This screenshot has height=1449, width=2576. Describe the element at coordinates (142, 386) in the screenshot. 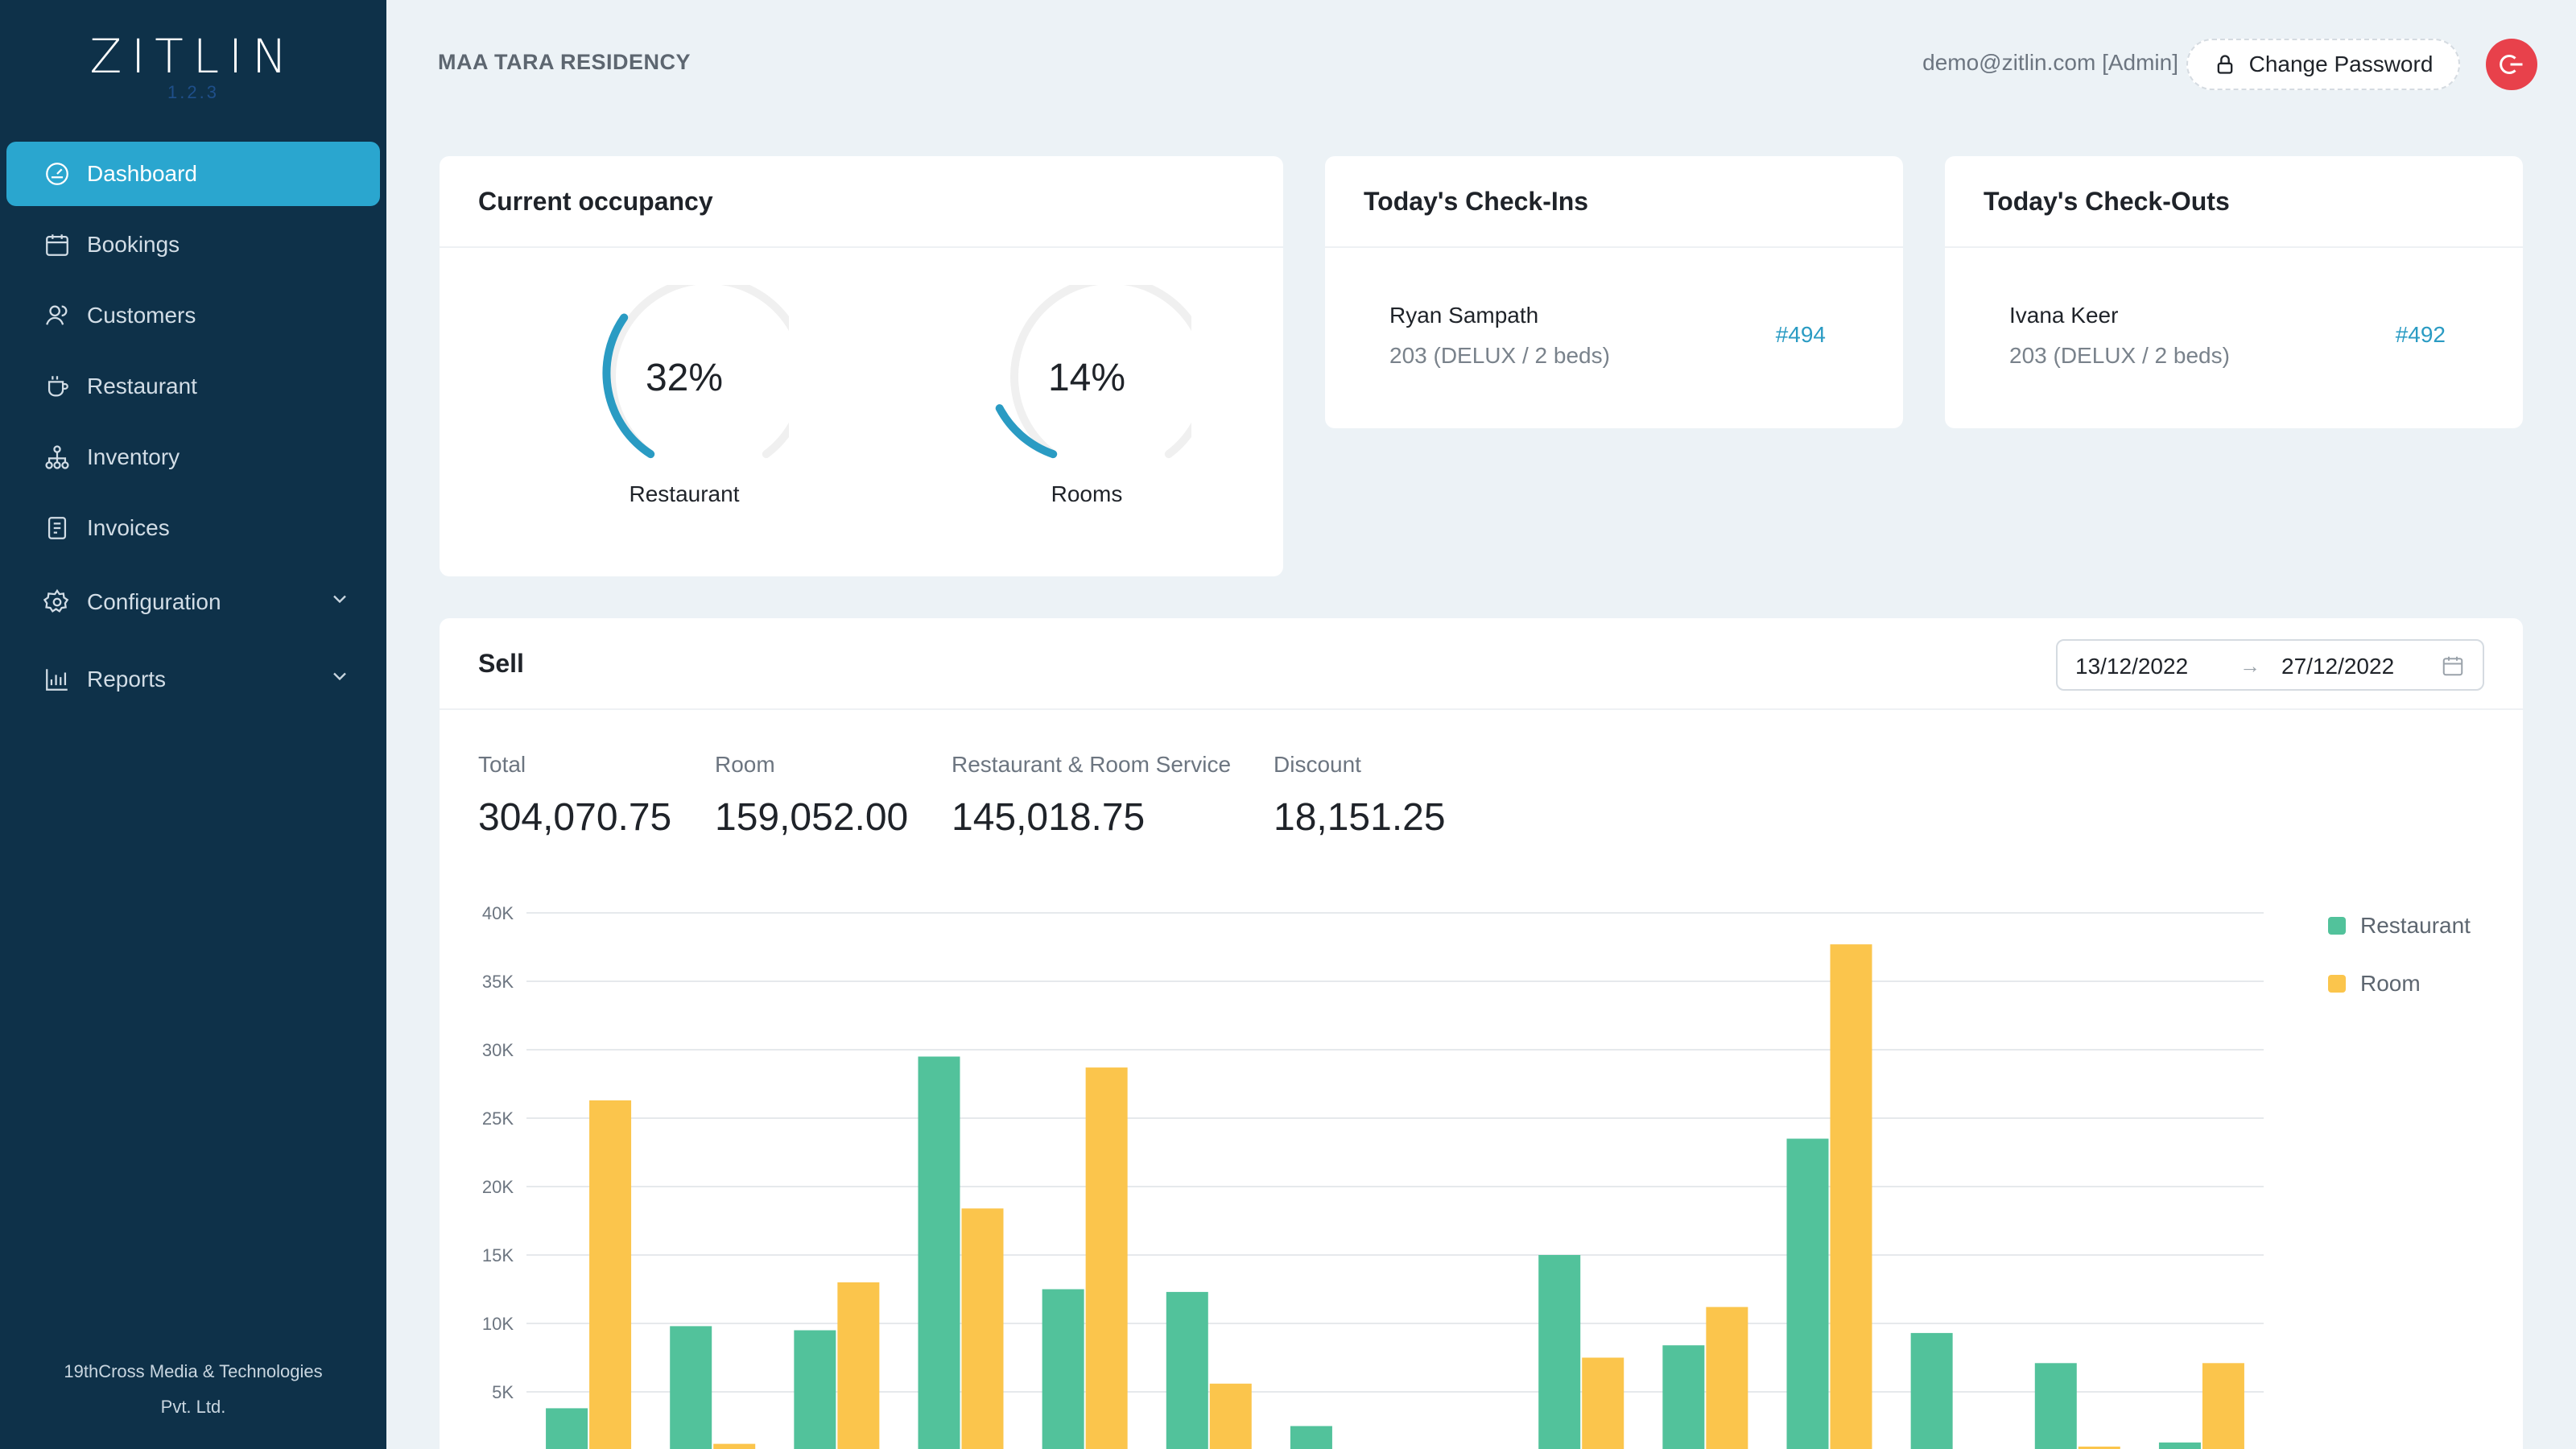

I see `sidebar-item-label: Restaurant` at that location.